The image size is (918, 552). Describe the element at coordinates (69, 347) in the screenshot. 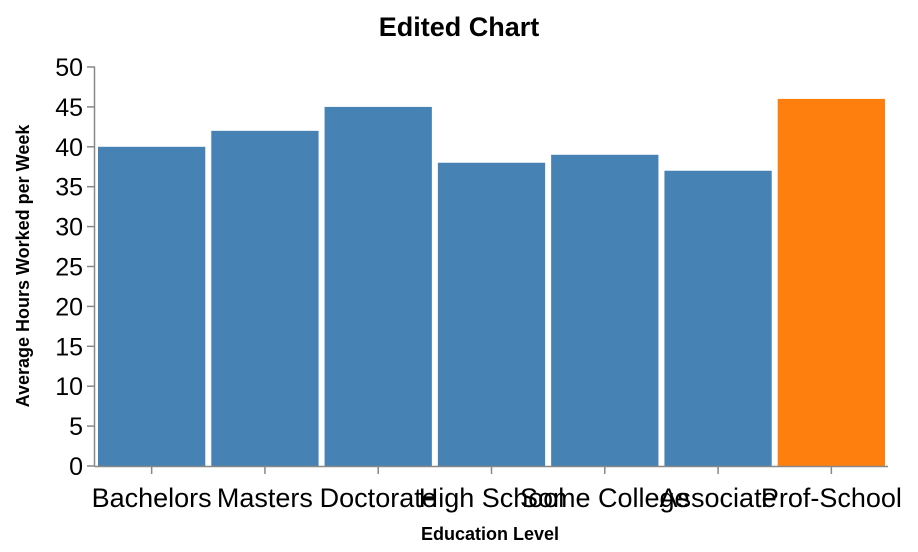

I see `y-tick-label: 15` at that location.